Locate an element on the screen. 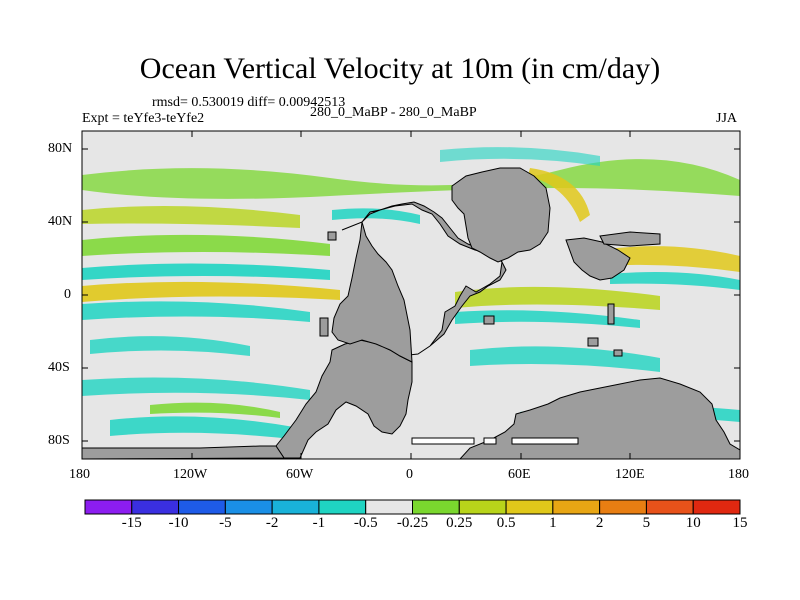 This screenshot has height=600, width=800. stats-text: rmsd= 0.530019 diff= 0.00942513 is located at coordinates (249, 102).